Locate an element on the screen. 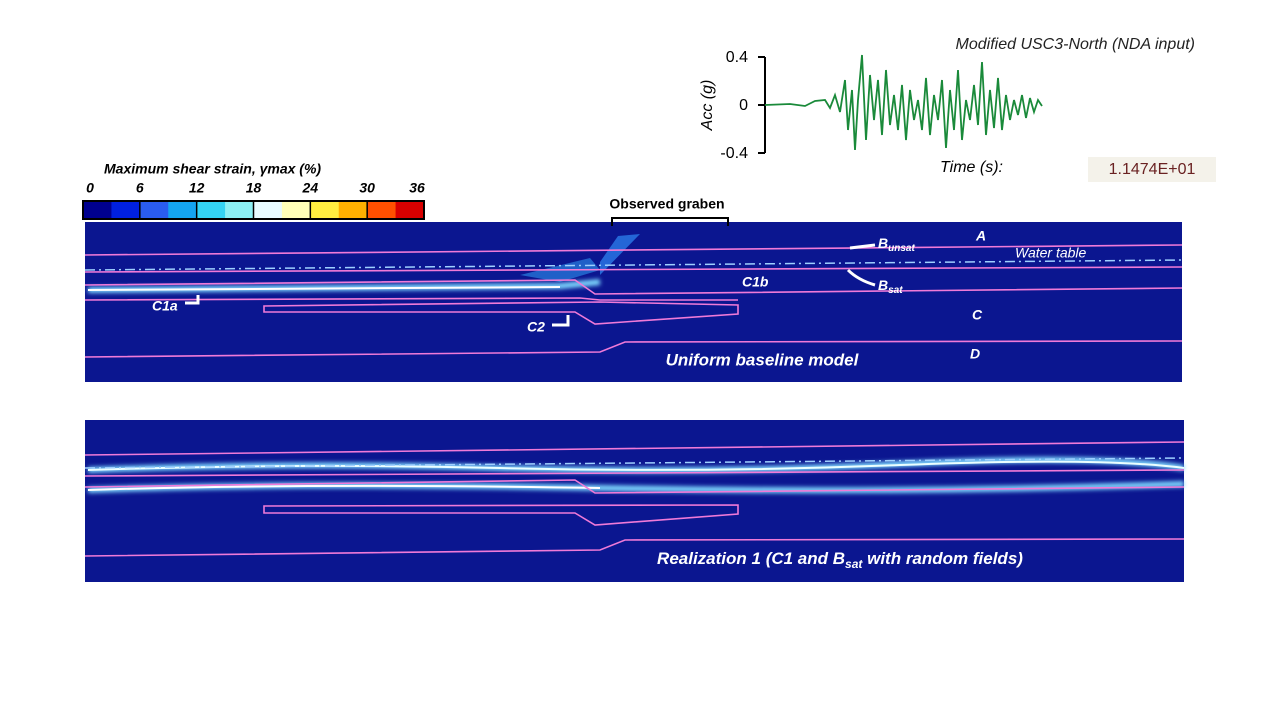 The height and width of the screenshot is (720, 1280). label-sub: sat is located at coordinates (895, 290).